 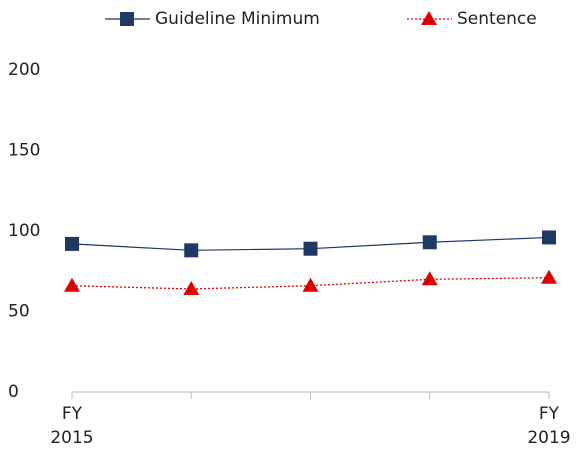 I want to click on series-line, so click(x=310, y=283).